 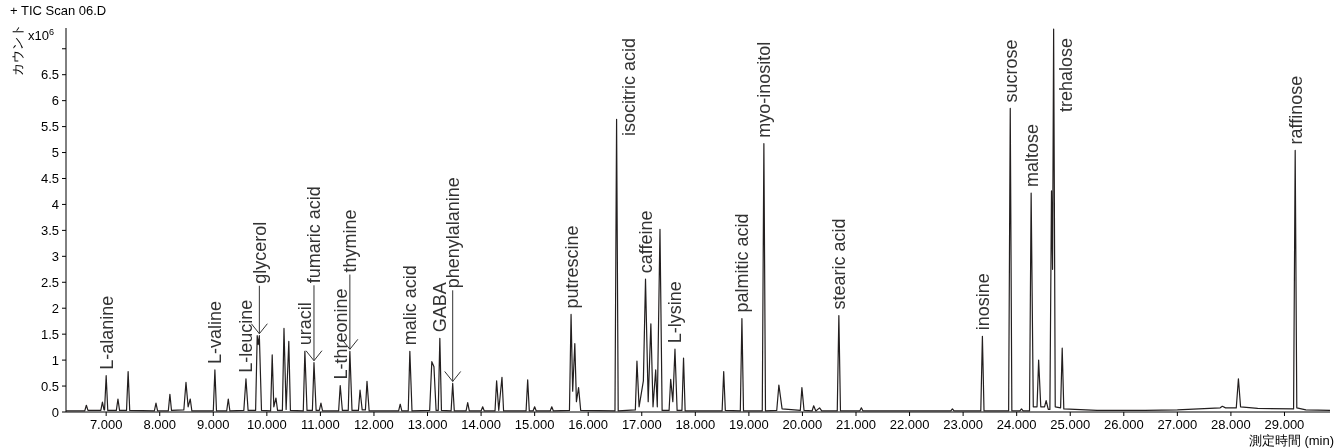 I want to click on annotation: glycerol, so click(x=259, y=252).